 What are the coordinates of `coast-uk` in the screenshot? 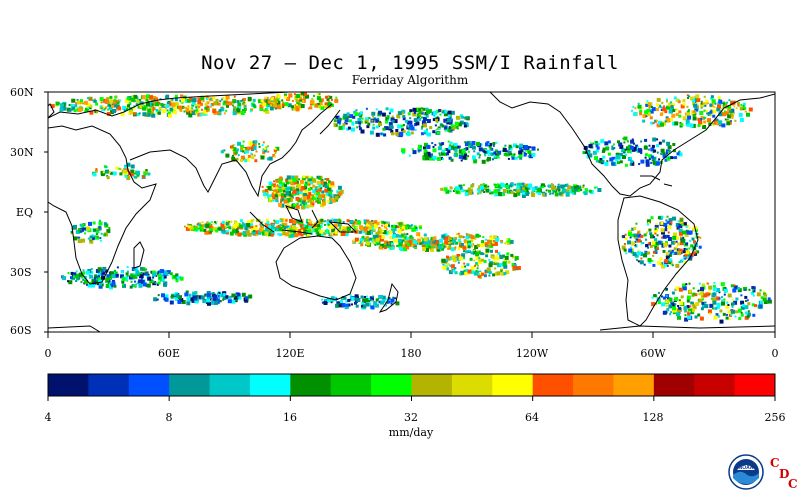 It's located at (51, 111).